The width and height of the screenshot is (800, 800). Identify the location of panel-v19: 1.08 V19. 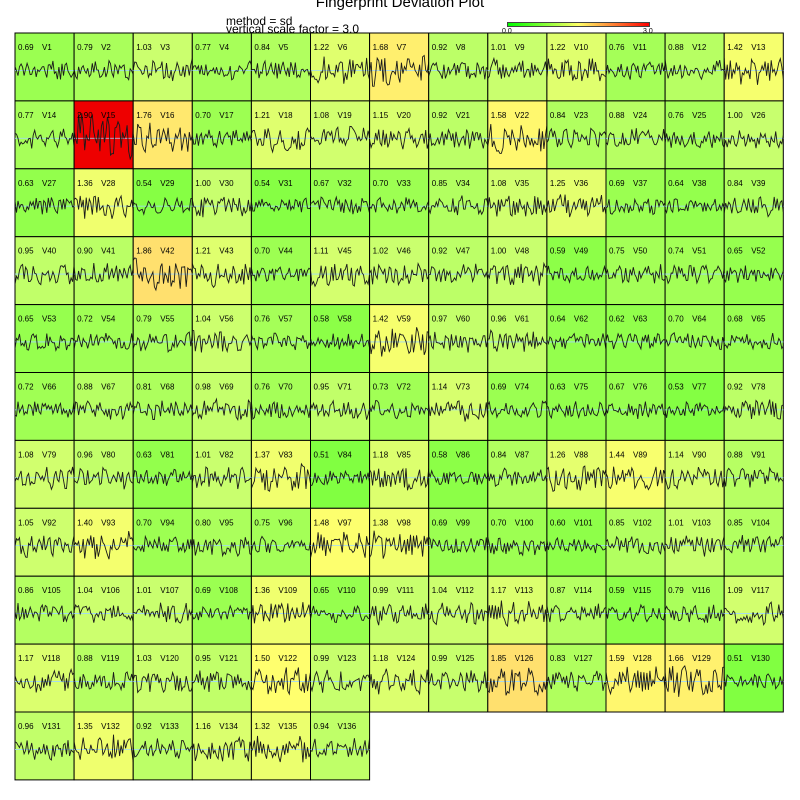
(340, 135).